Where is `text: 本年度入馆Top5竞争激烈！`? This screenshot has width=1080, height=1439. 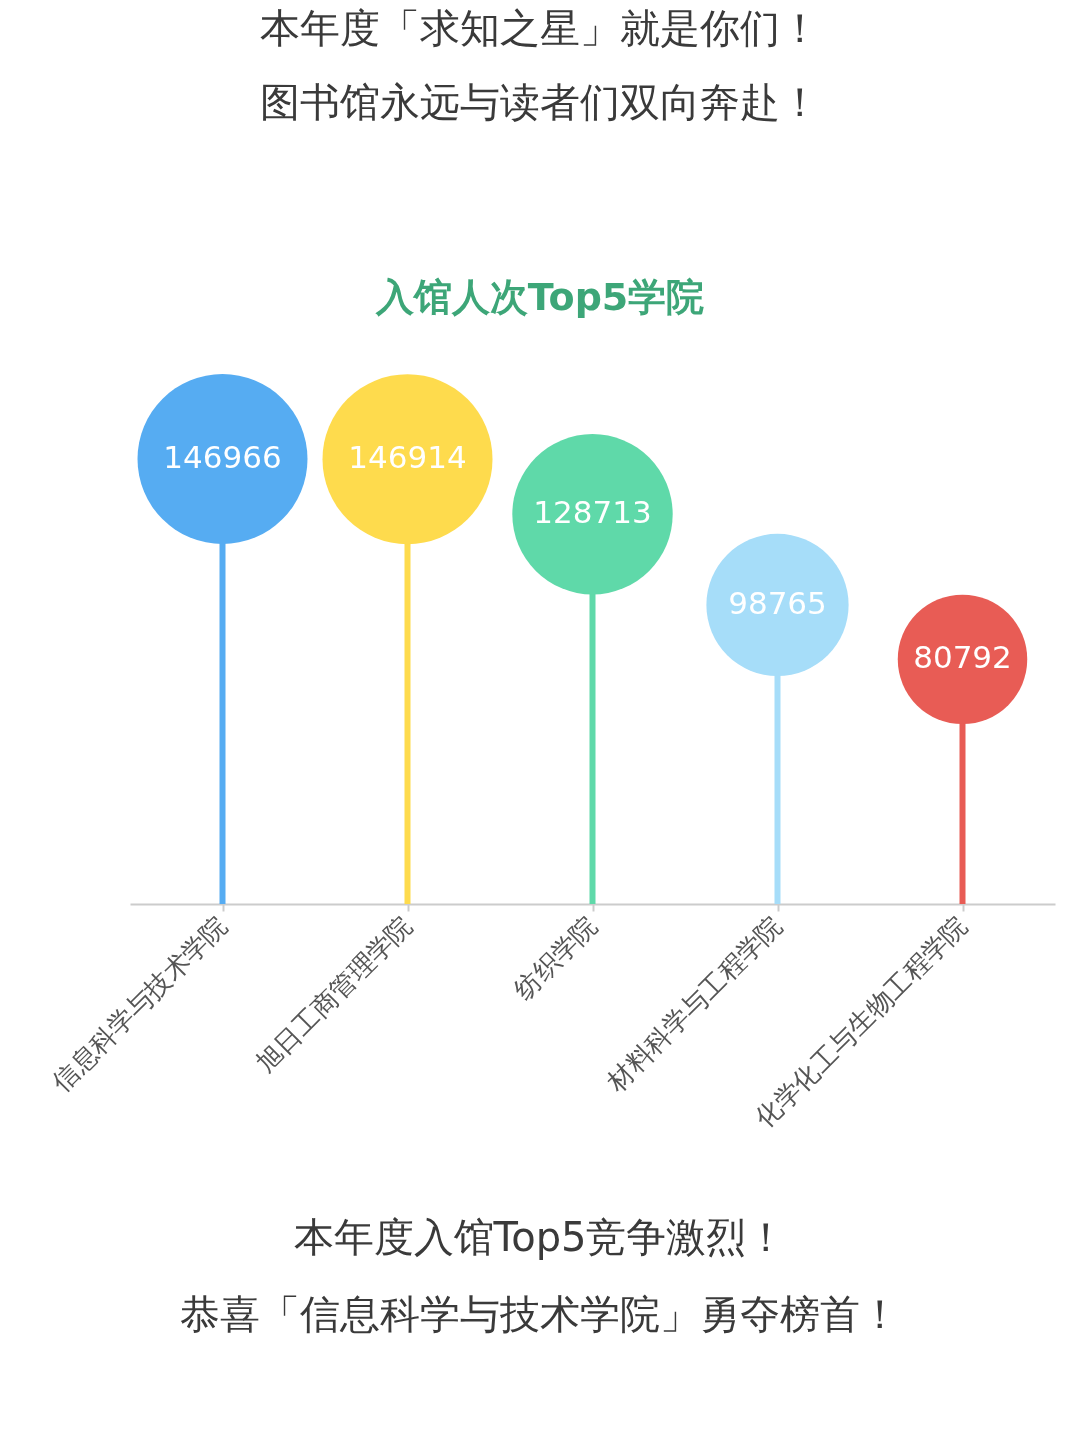
text: 本年度入馆Top5竞争激烈！ is located at coordinates (540, 1237).